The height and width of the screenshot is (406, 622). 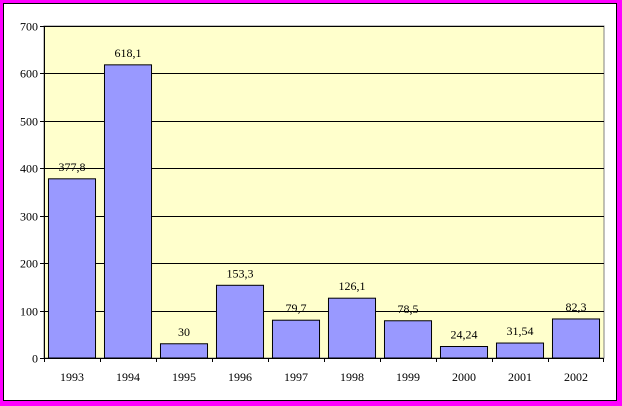 I want to click on data-label: 377,8, so click(x=72, y=167).